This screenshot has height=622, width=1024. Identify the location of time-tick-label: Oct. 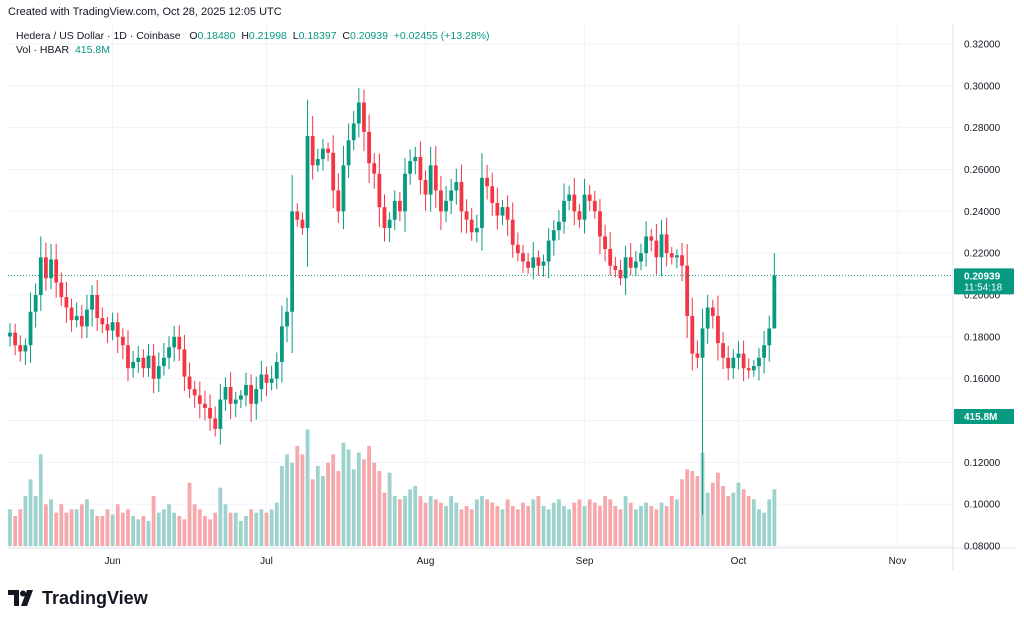
(739, 561).